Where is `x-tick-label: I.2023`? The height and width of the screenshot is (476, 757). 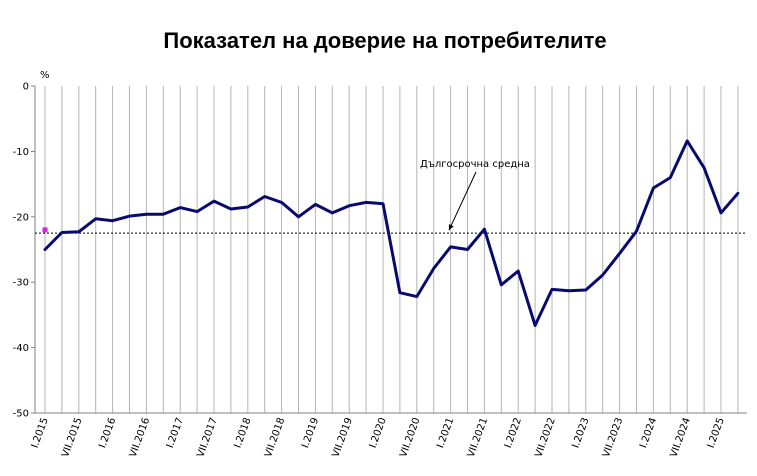
x-tick-label: I.2023 is located at coordinates (580, 432).